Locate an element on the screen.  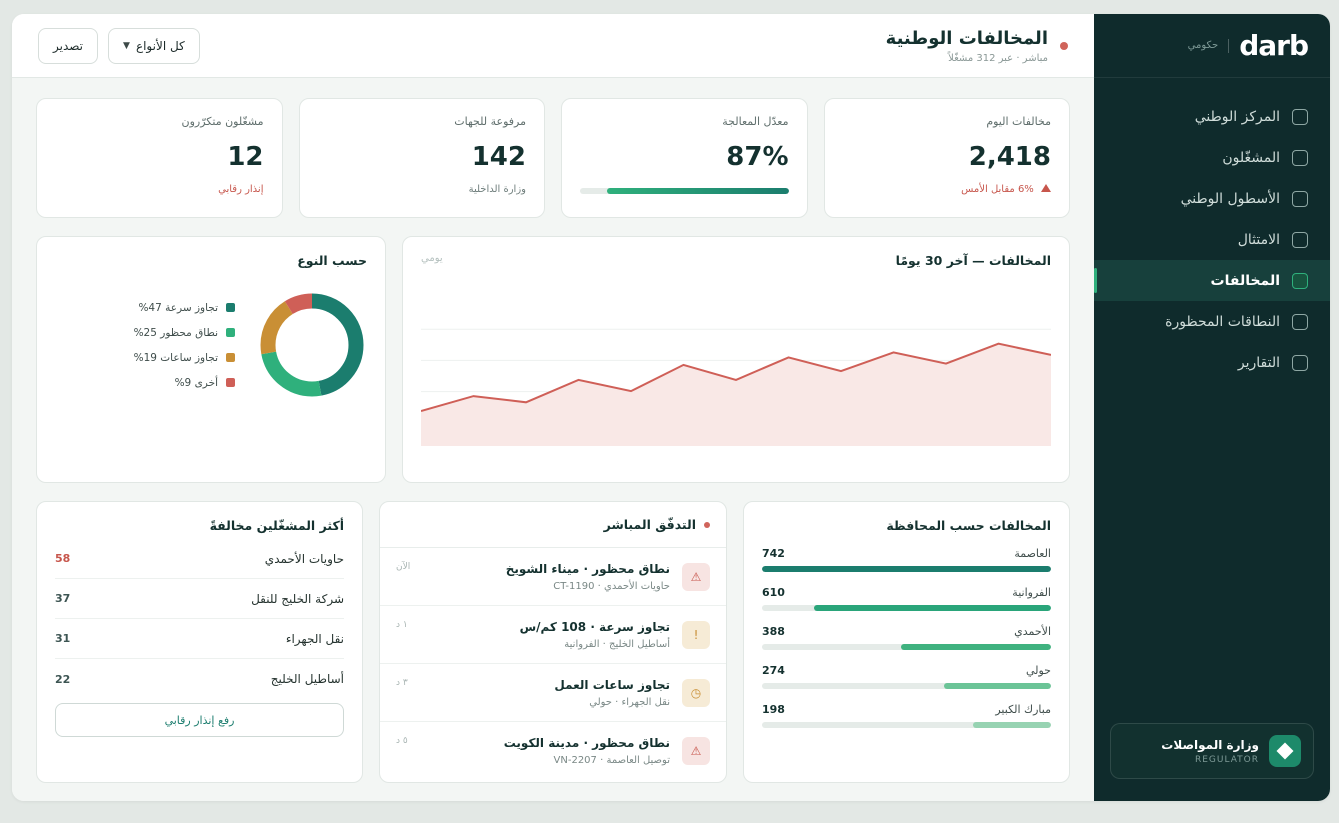
regulator-name: وزارة المواصلات is located at coordinates (1210, 744).